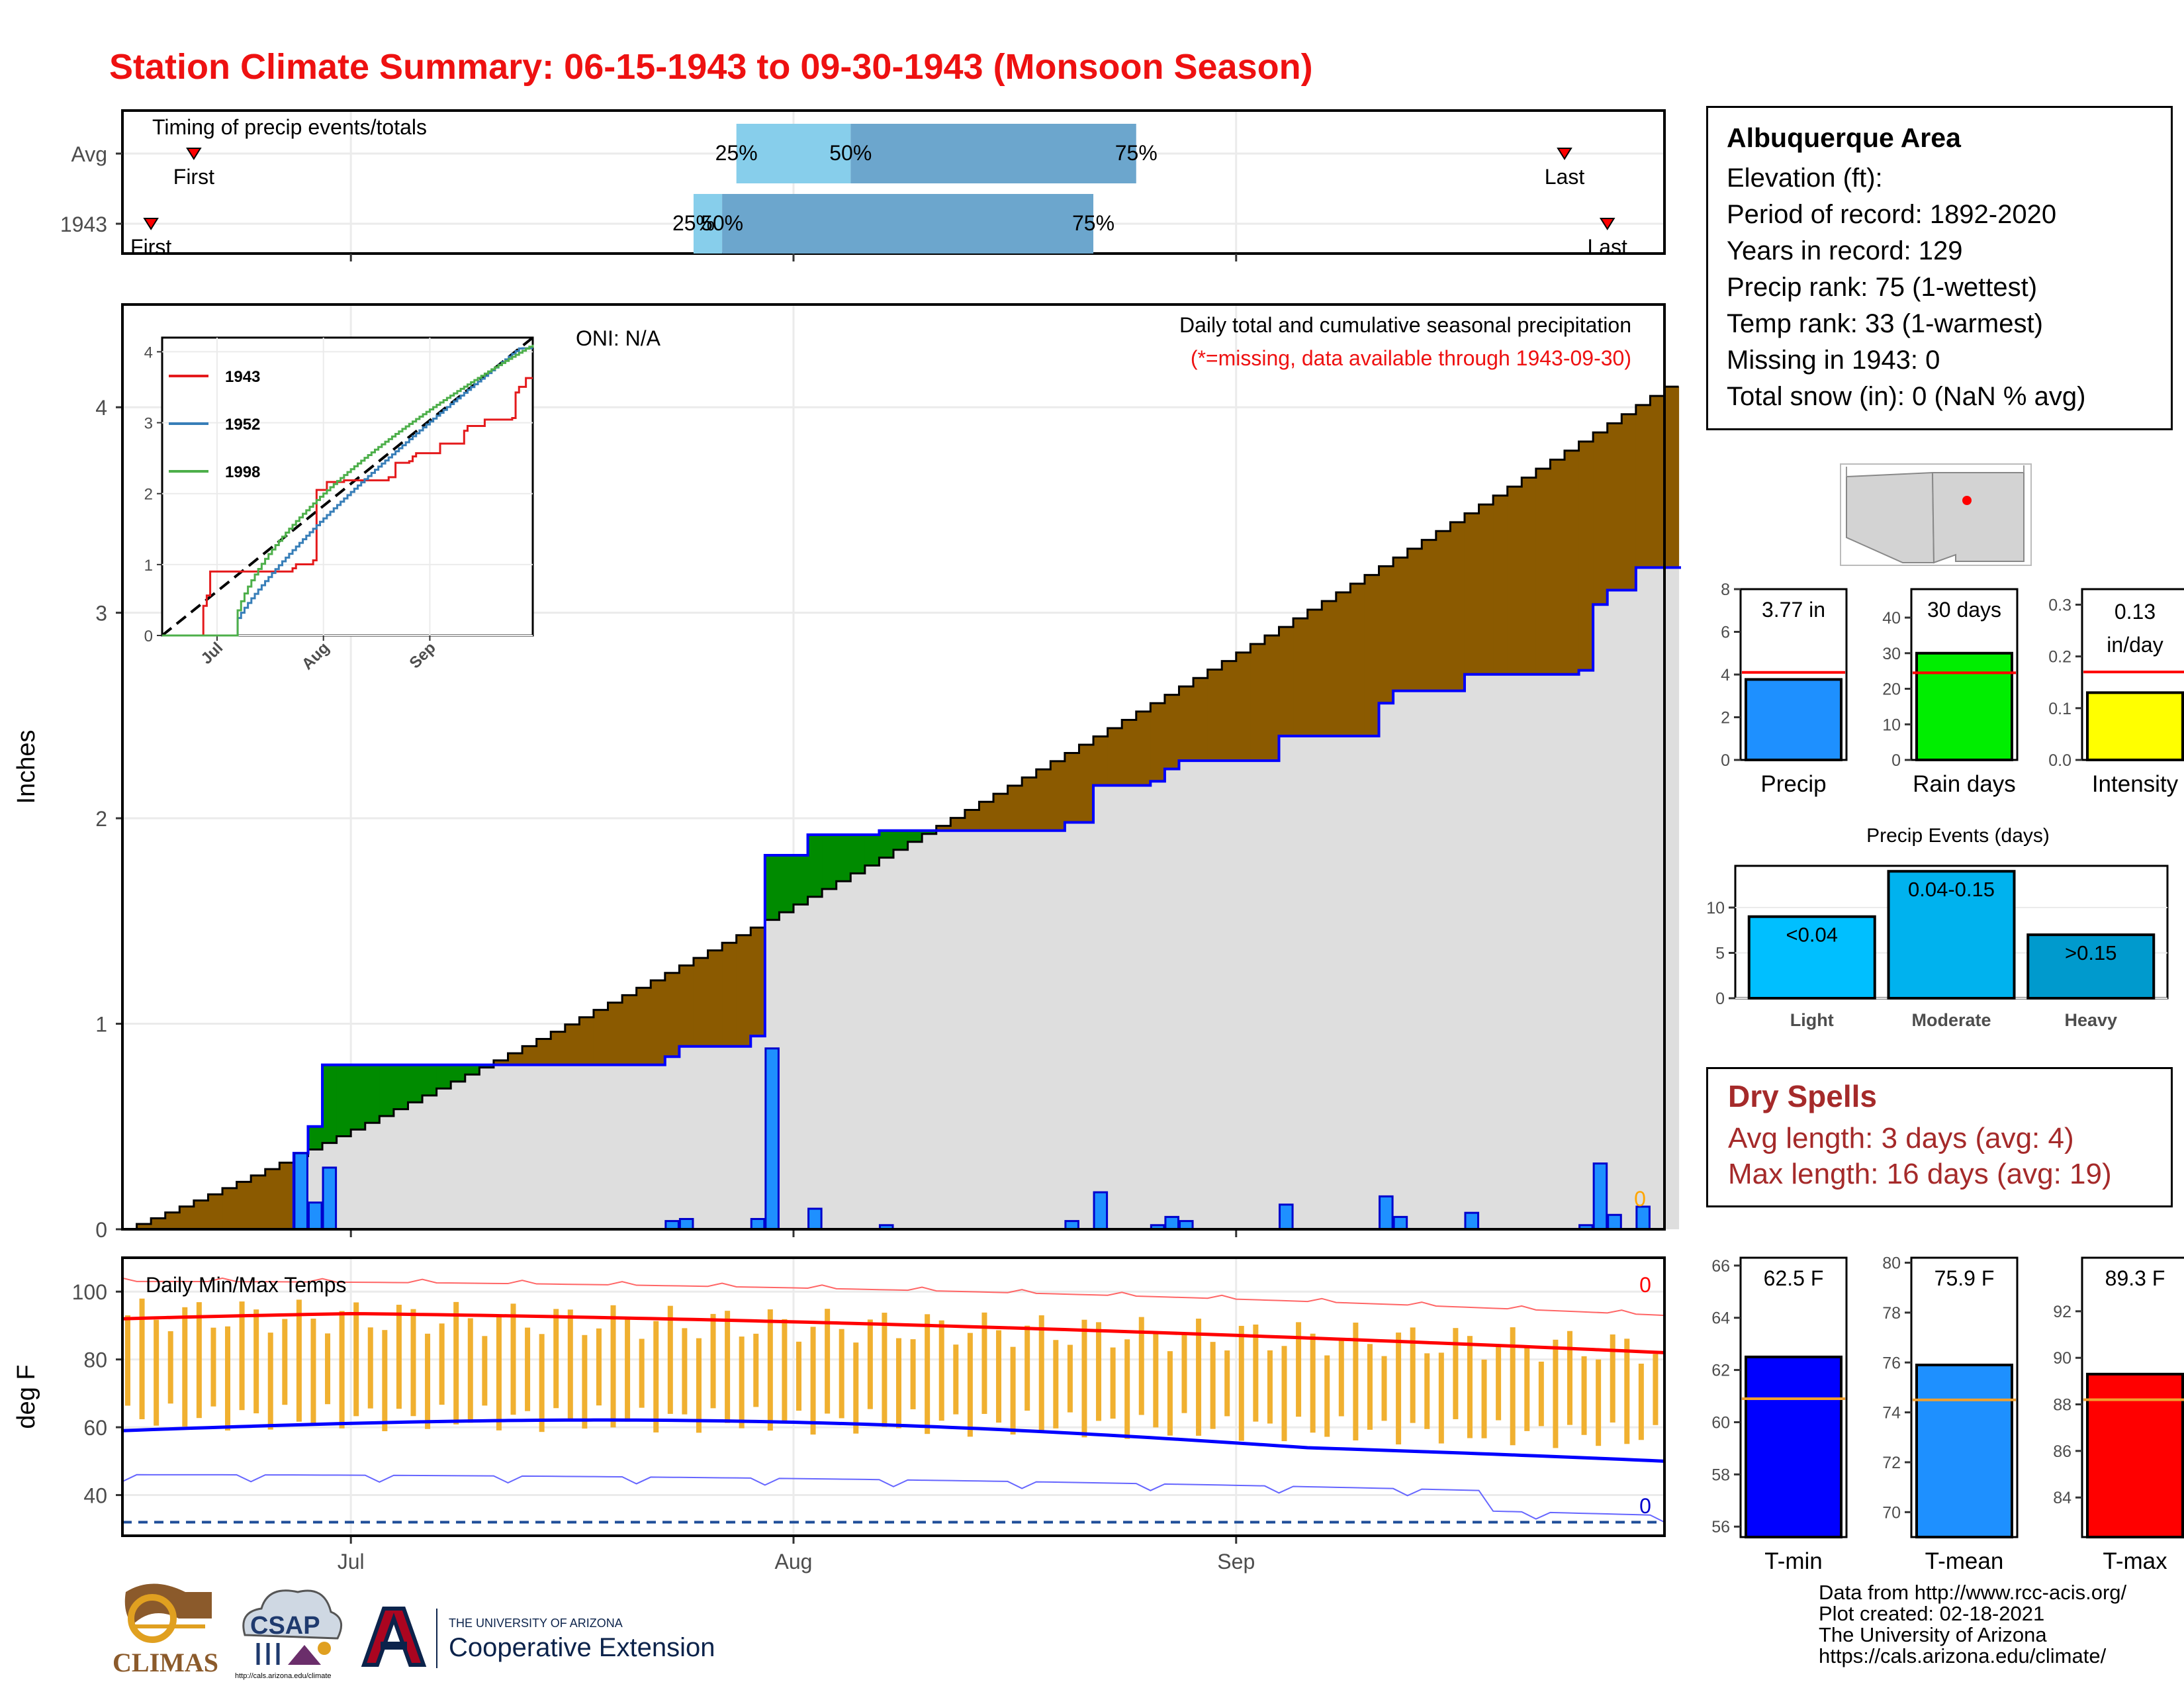  I want to click on events-bar-range: >0.15, so click(2090, 952).